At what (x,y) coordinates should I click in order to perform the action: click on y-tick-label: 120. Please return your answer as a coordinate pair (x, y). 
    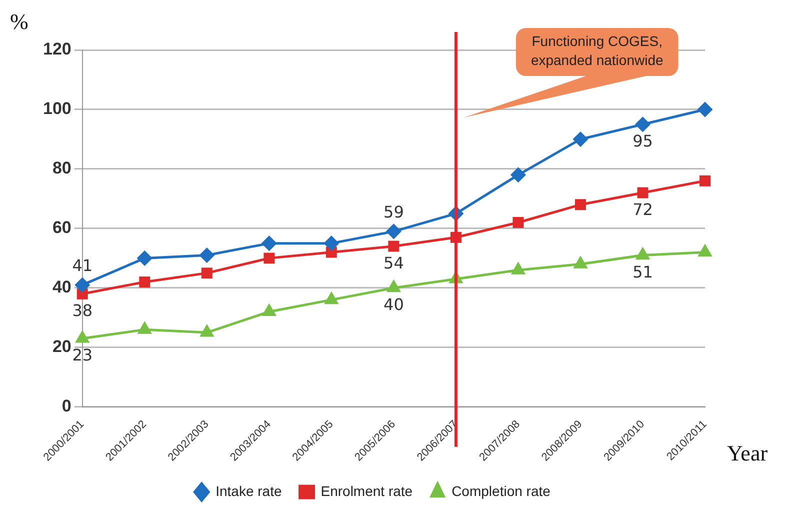
    Looking at the image, I should click on (57, 49).